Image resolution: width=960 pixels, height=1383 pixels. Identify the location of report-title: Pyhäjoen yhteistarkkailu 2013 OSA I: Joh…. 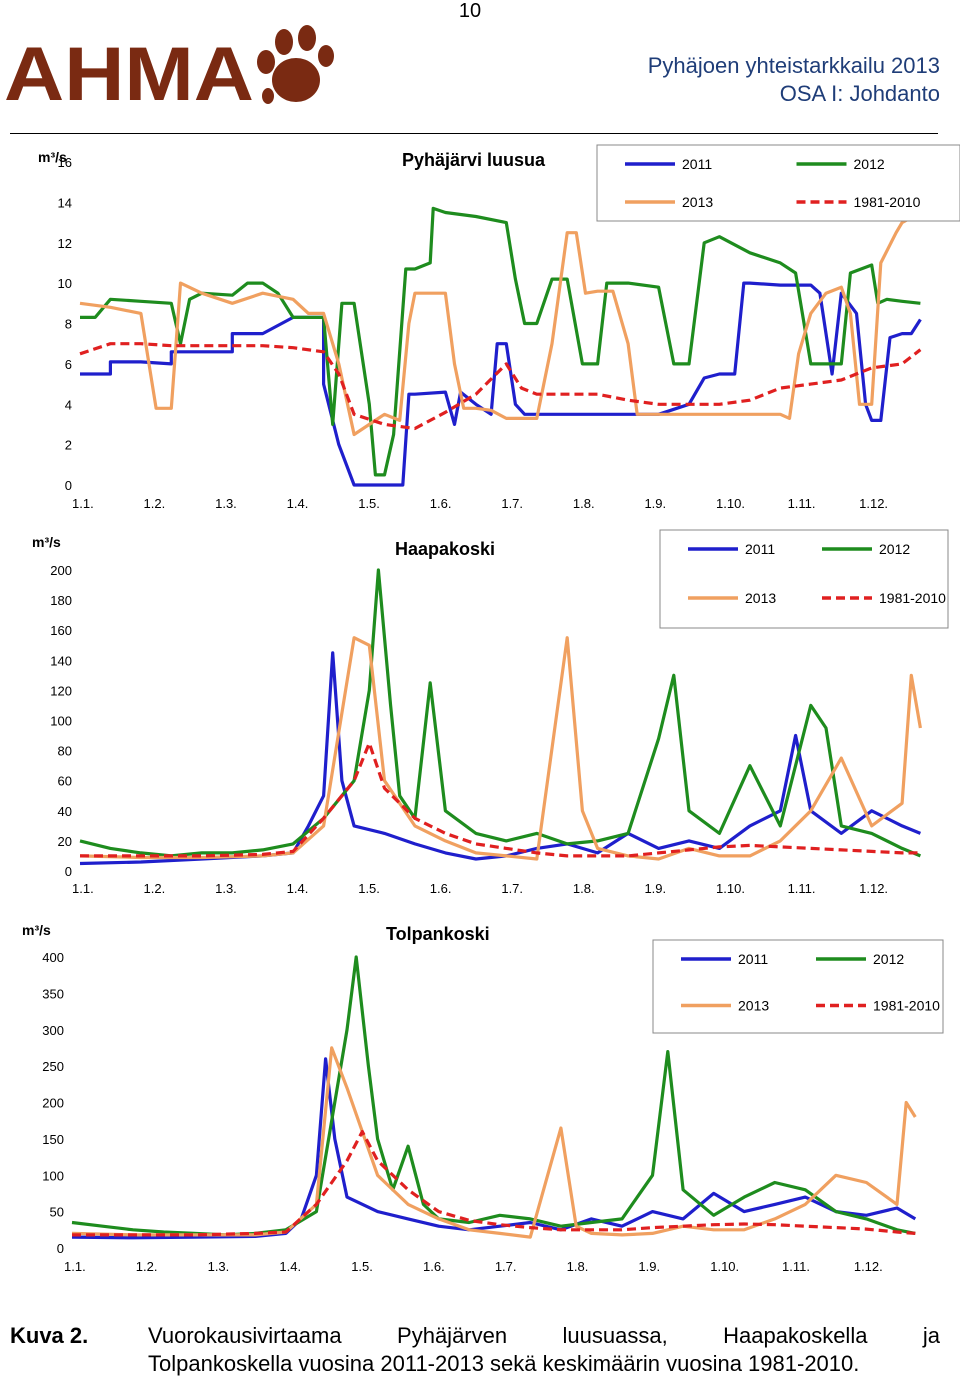
(794, 80).